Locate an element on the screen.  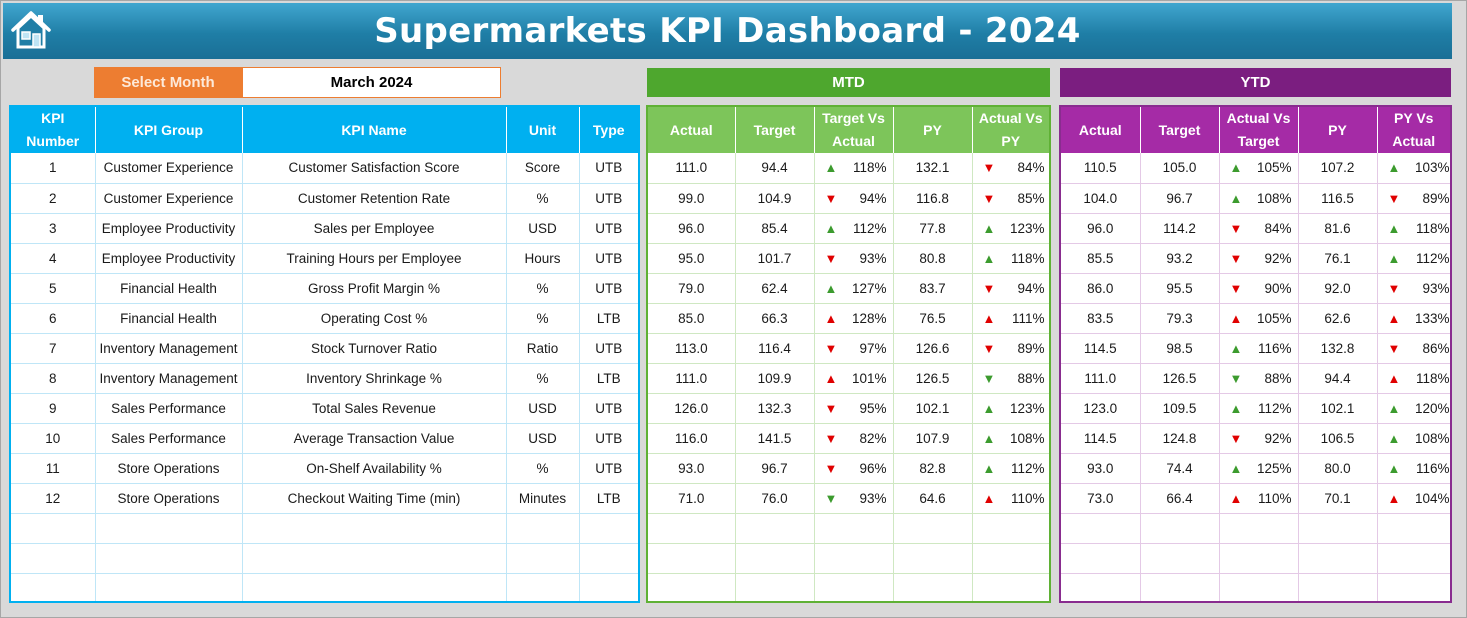
ytd-actual-vs-target-cell: ▼ 92% is located at coordinates (1259, 258).